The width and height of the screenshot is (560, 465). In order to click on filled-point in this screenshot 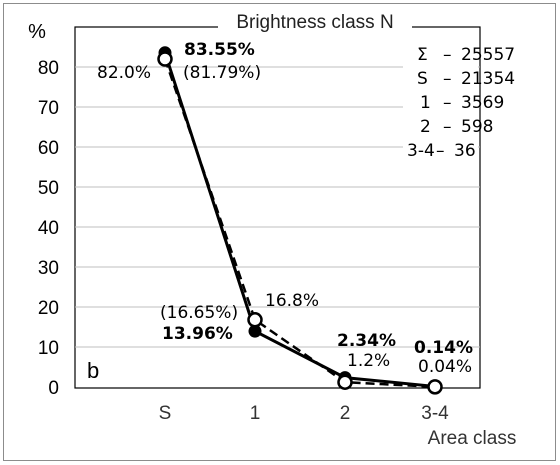, I will do `click(255, 331)`.